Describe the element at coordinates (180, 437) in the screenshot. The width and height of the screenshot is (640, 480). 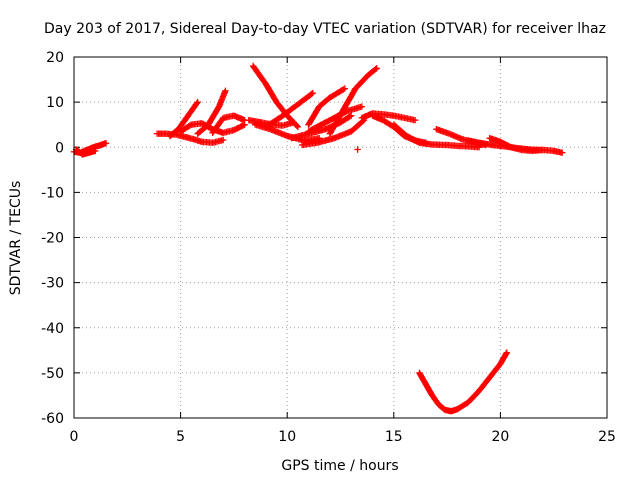
I see `x-tick-label: 5` at that location.